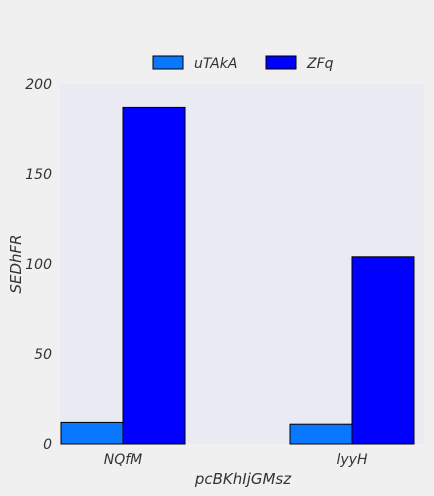 This screenshot has height=496, width=434. What do you see at coordinates (215, 64) in the screenshot?
I see `legend-label: uTAkA` at bounding box center [215, 64].